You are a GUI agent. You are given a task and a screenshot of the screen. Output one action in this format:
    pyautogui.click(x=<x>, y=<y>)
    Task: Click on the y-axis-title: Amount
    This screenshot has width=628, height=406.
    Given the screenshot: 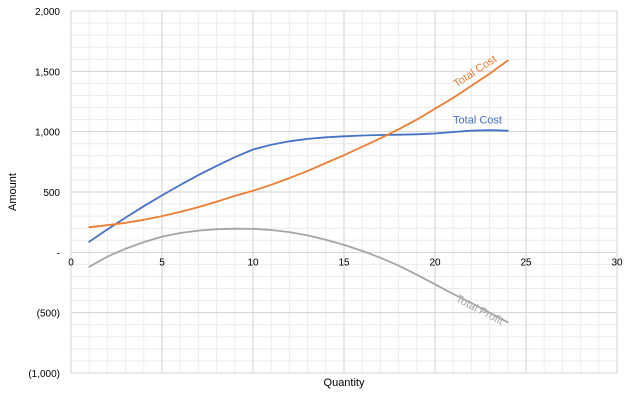 What is the action you would take?
    pyautogui.click(x=13, y=192)
    